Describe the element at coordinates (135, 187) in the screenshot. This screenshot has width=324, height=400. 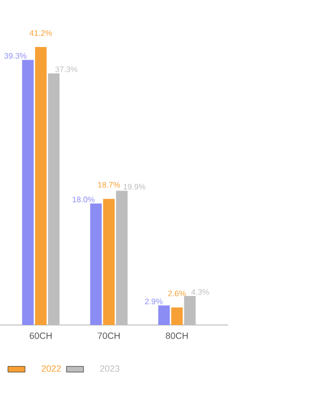
I see `data-label: 19.9%` at that location.